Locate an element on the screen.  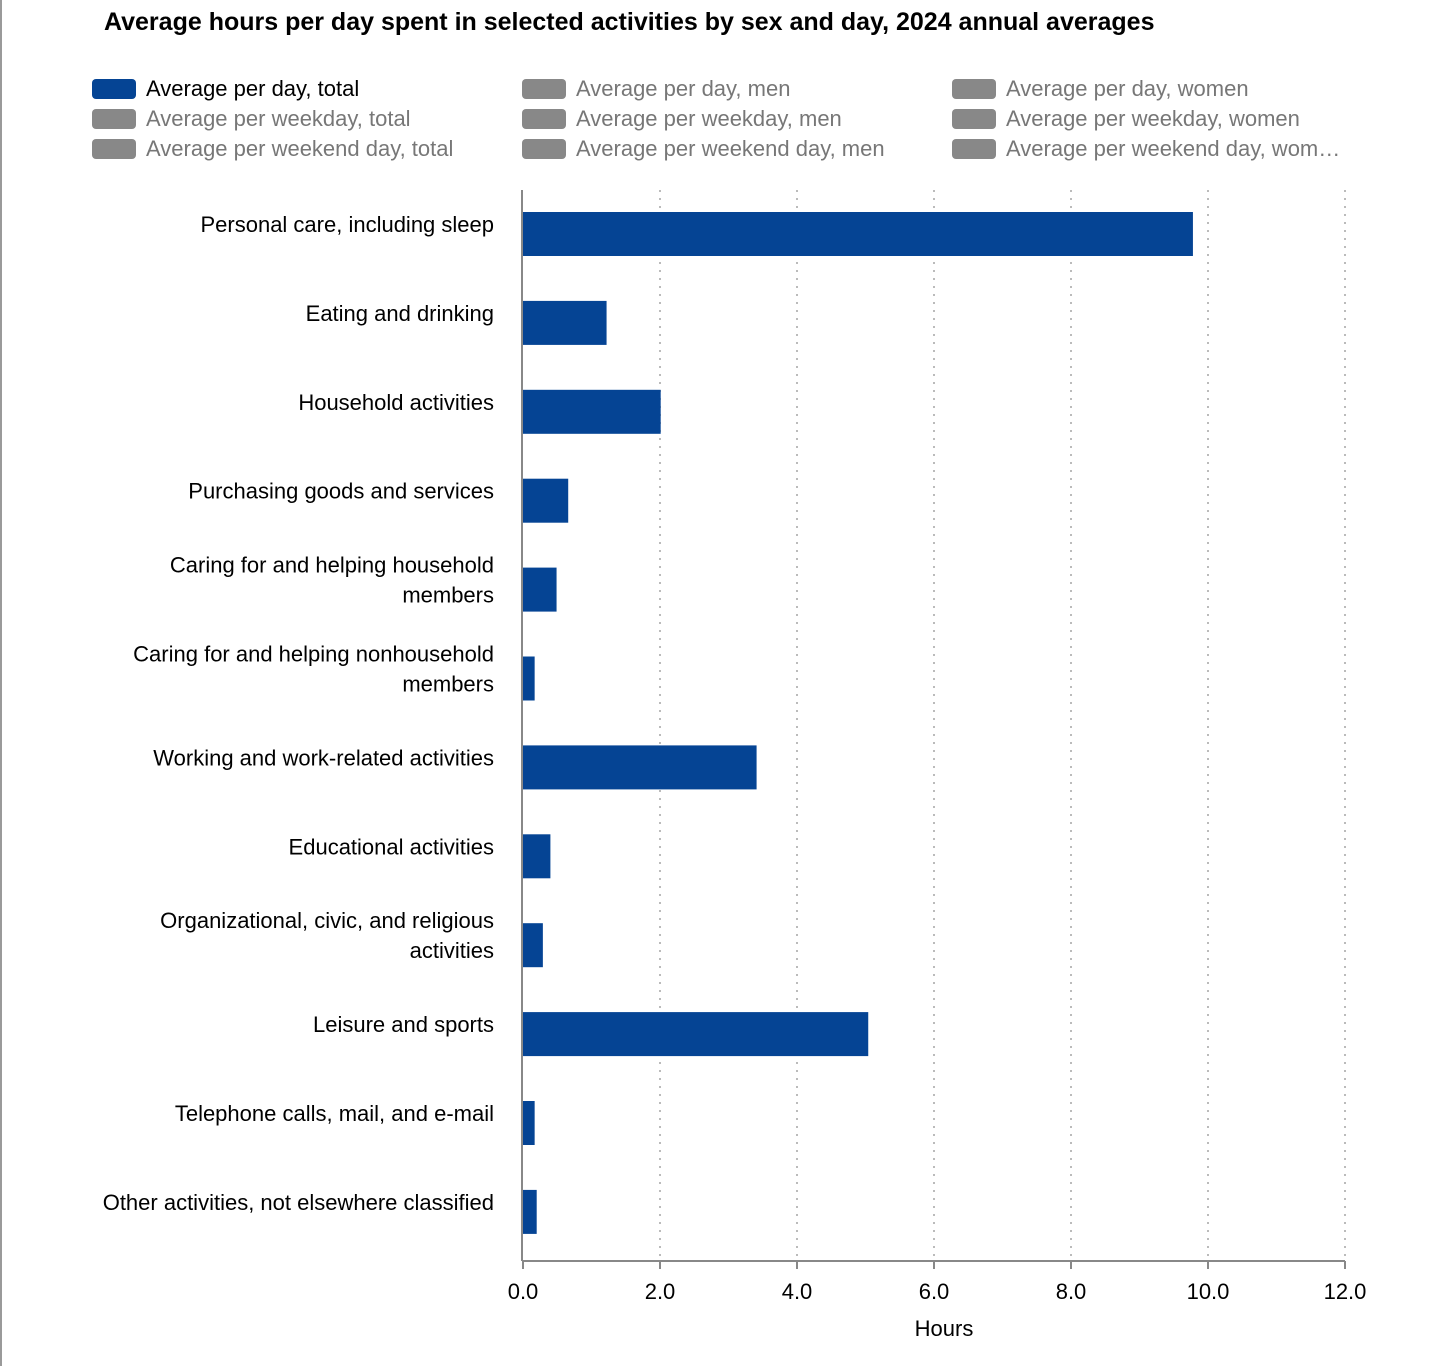
category-label: Personal care, including sleep is located at coordinates (347, 224).